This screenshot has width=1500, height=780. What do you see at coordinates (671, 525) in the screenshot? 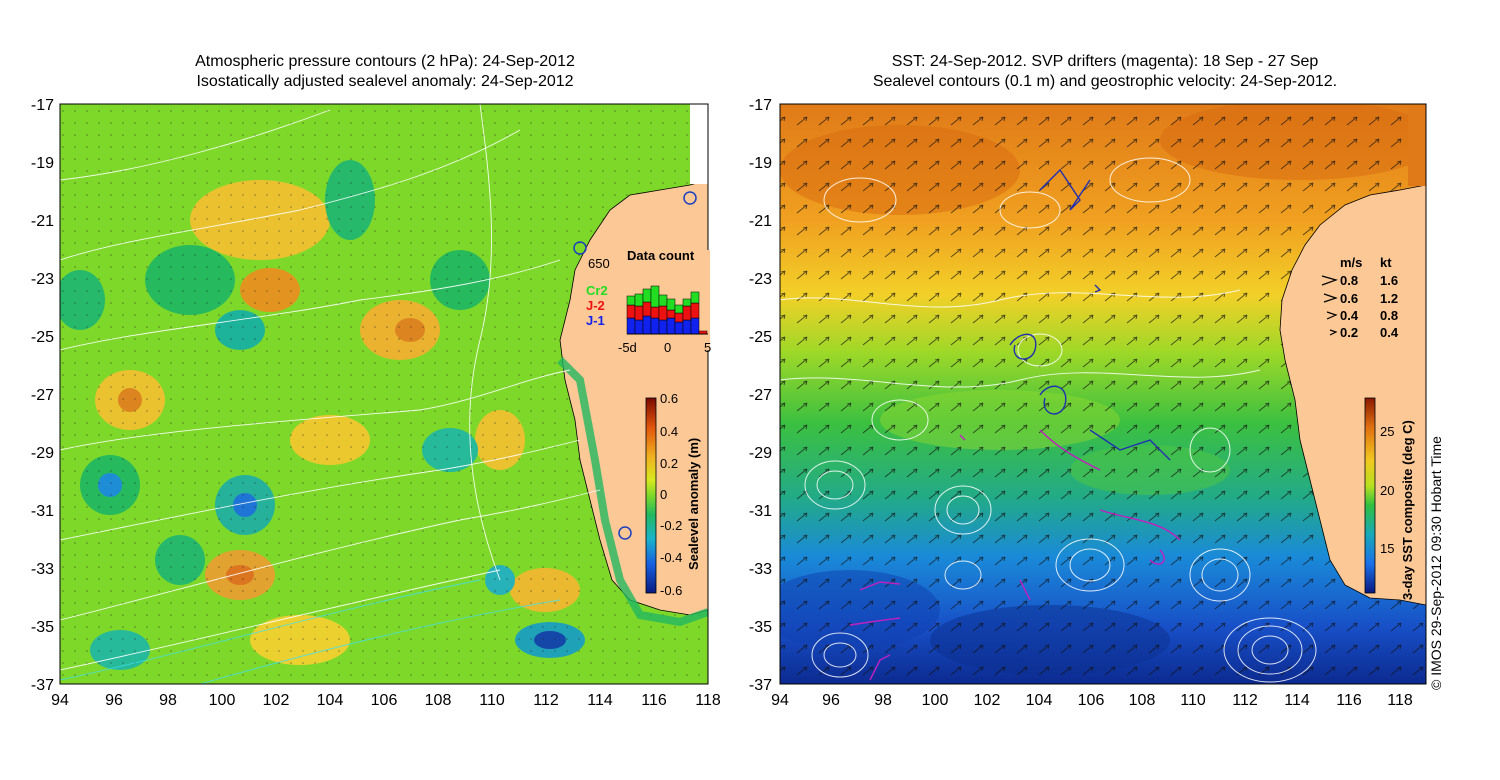
I see `sla-tick: -0.2` at bounding box center [671, 525].